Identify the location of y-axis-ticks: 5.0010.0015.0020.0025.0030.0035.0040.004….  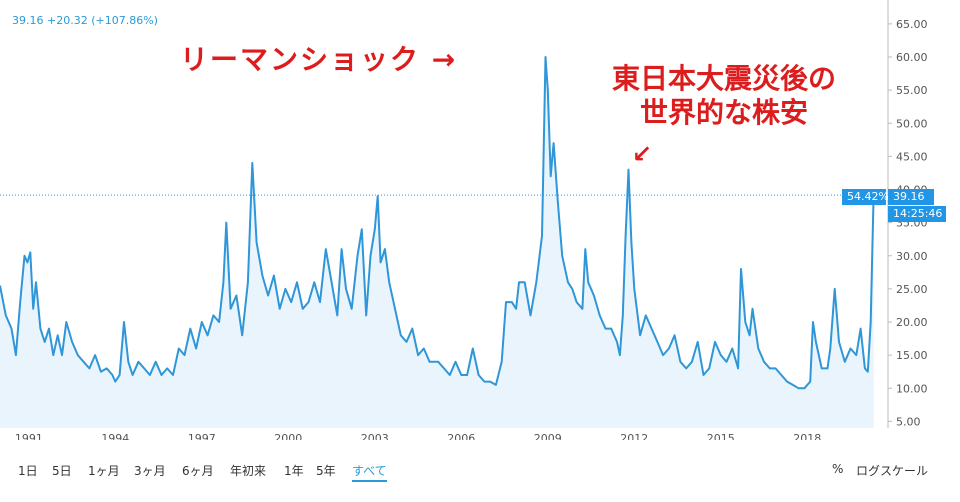
(908, 223).